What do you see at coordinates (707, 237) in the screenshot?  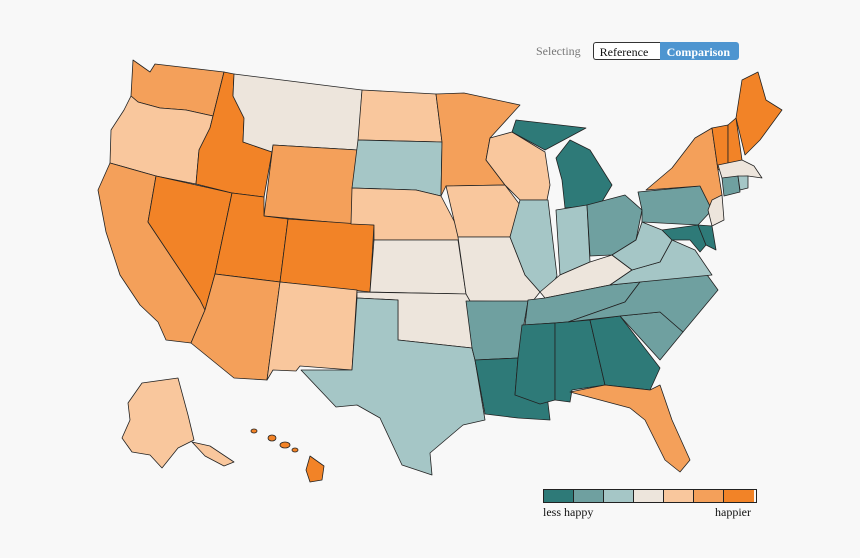 I see `state-delaware` at bounding box center [707, 237].